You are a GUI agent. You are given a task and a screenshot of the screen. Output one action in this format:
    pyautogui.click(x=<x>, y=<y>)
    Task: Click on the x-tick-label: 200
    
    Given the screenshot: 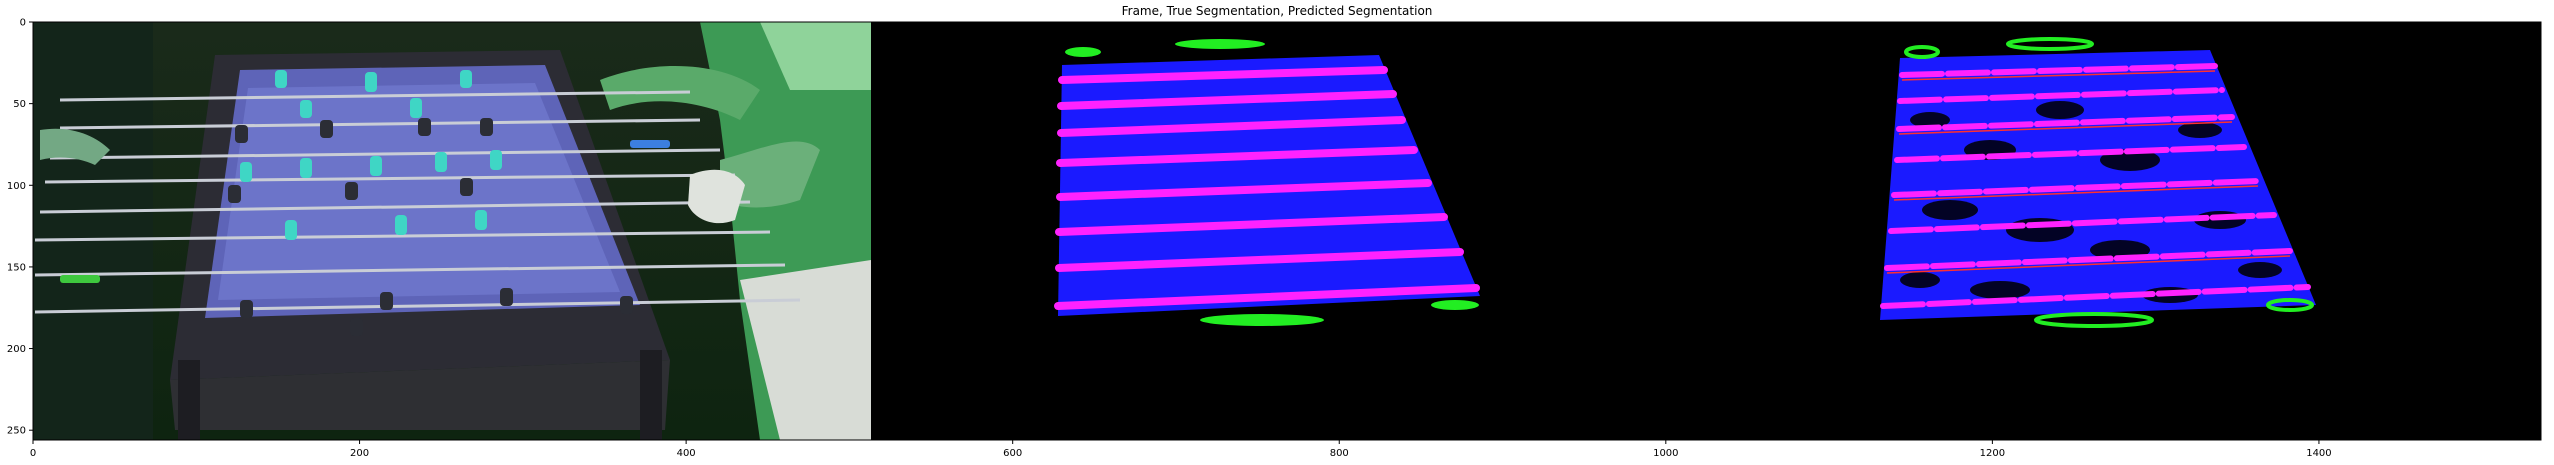 What is the action you would take?
    pyautogui.click(x=359, y=453)
    